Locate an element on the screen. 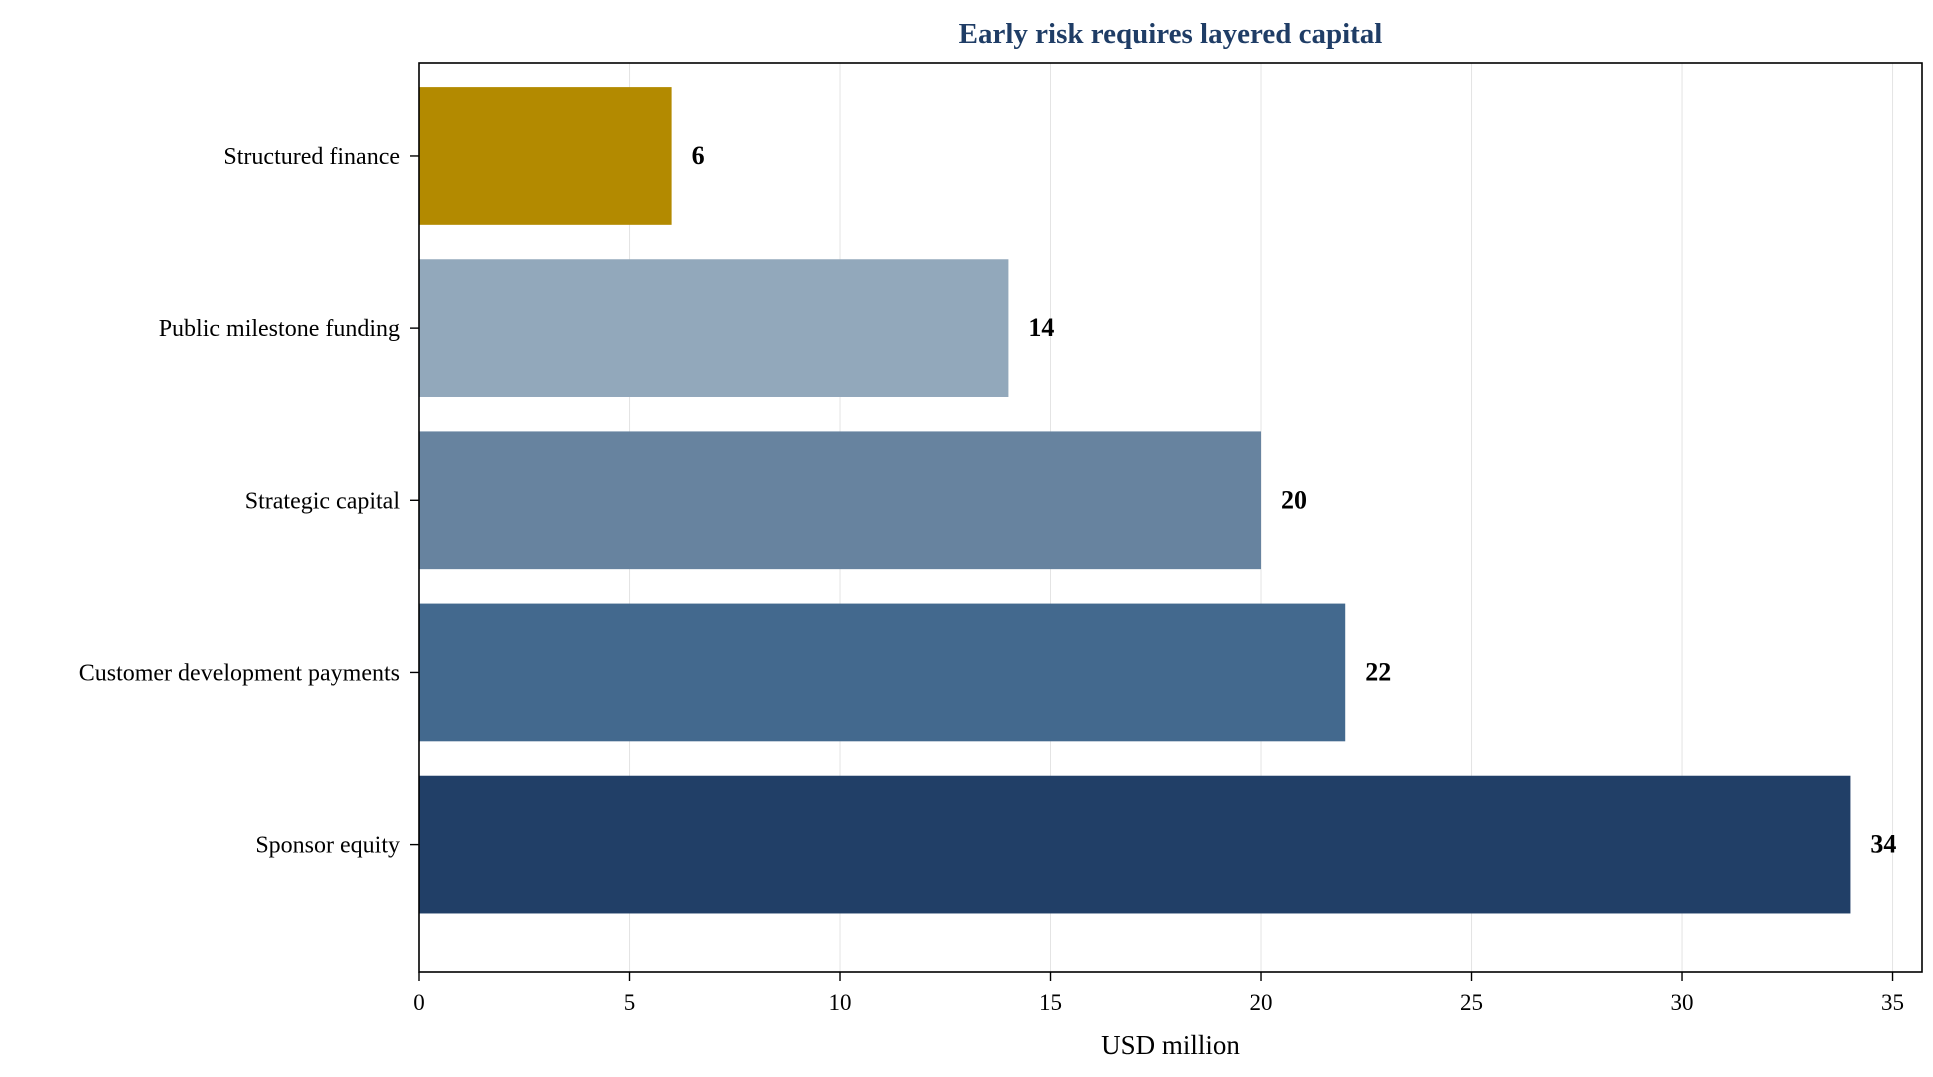 This screenshot has height=1077, width=1933. category-label: Public milestone funding is located at coordinates (279, 329).